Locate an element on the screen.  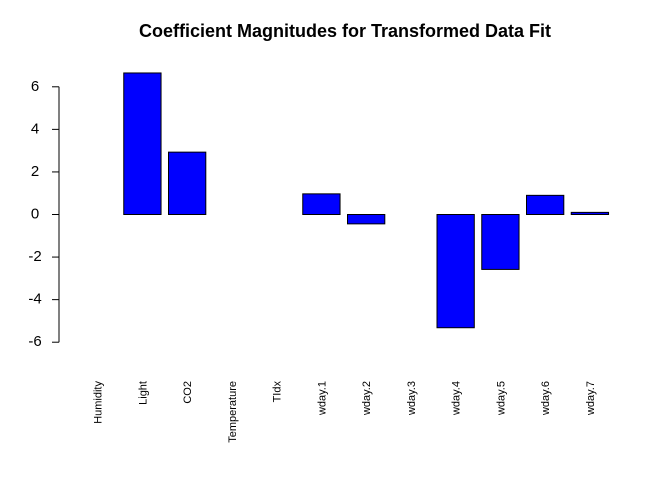
x-tick-label: wday.6 is located at coordinates (546, 398).